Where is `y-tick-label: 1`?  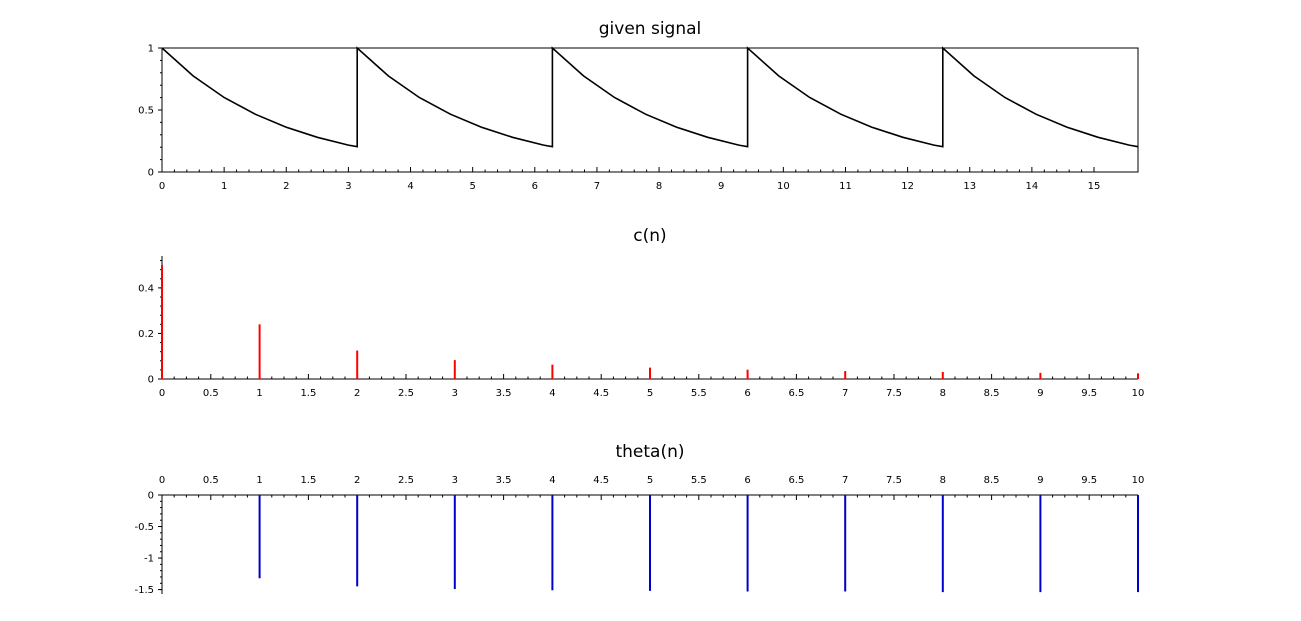
y-tick-label: 1 is located at coordinates (151, 49).